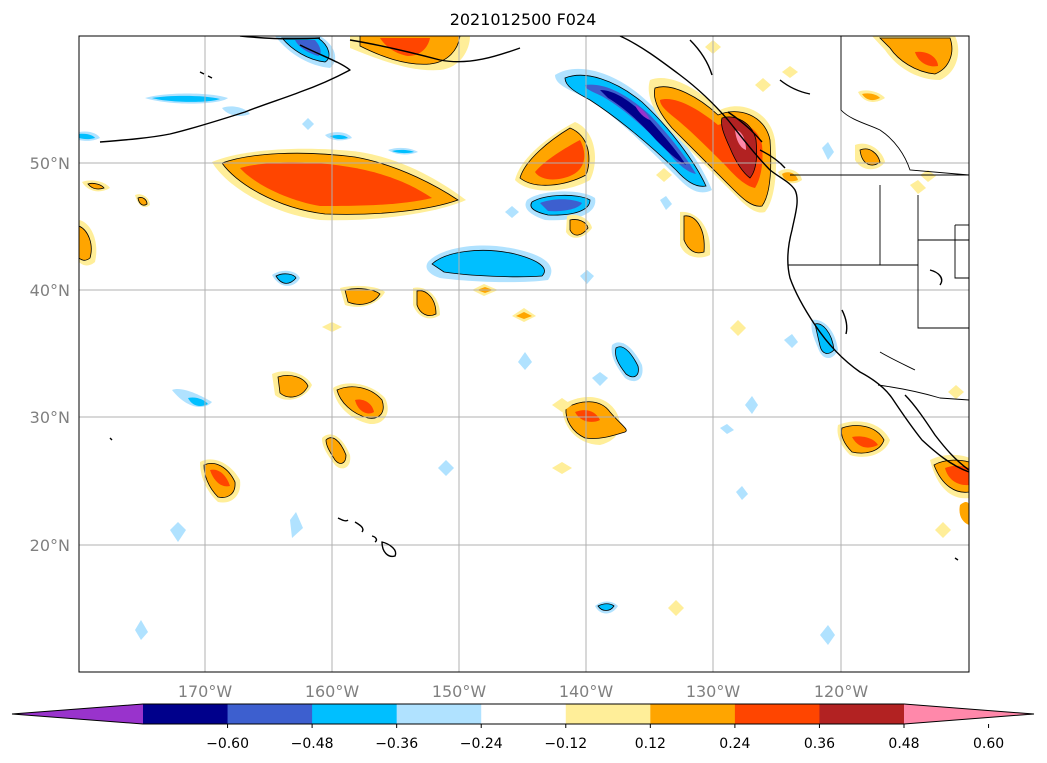 The height and width of the screenshot is (763, 1047). Describe the element at coordinates (523, 691) in the screenshot. I see `longitude-labels: 170°W 160°W 150°W 140°W 130°W 120°W` at that location.